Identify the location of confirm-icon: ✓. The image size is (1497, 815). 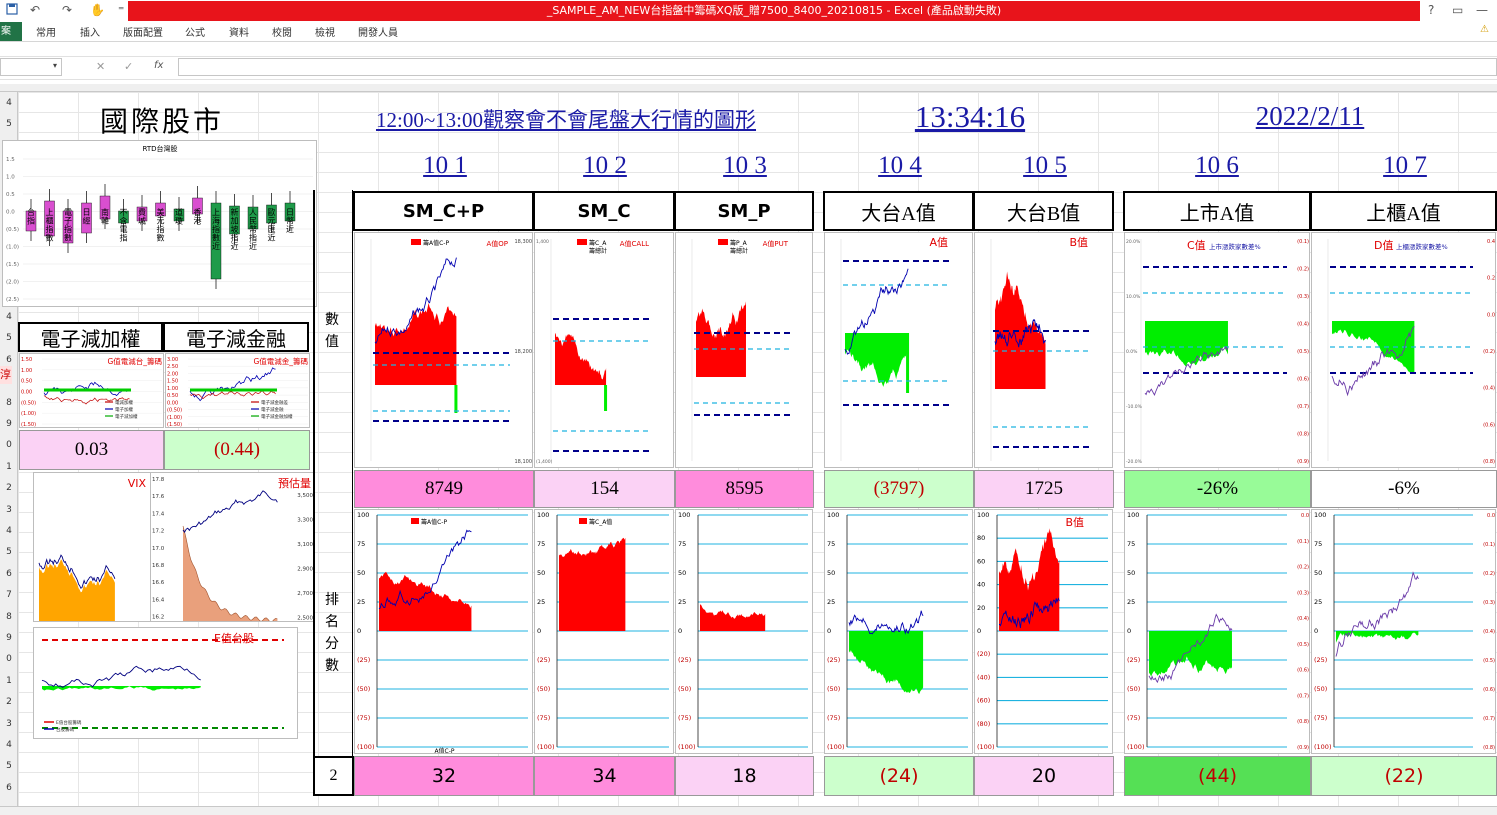
(129, 66).